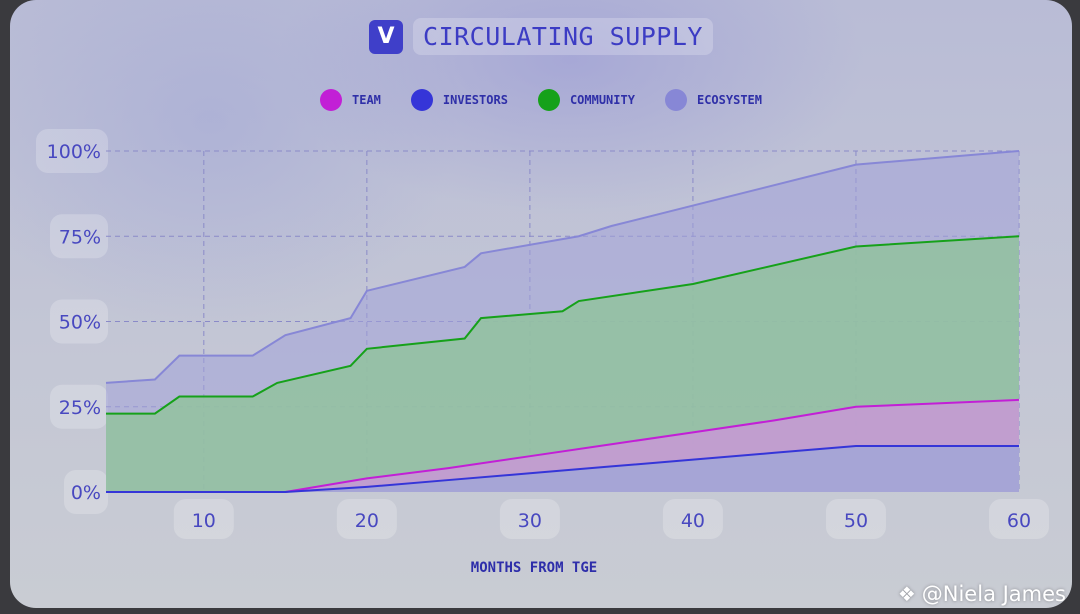  What do you see at coordinates (475, 100) in the screenshot?
I see `legend-label-investors: INVESTORS` at bounding box center [475, 100].